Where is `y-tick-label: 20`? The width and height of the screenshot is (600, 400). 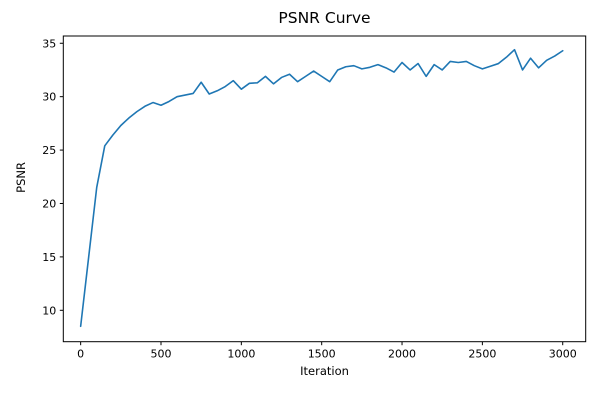
y-tick-label: 20 is located at coordinates (49, 203).